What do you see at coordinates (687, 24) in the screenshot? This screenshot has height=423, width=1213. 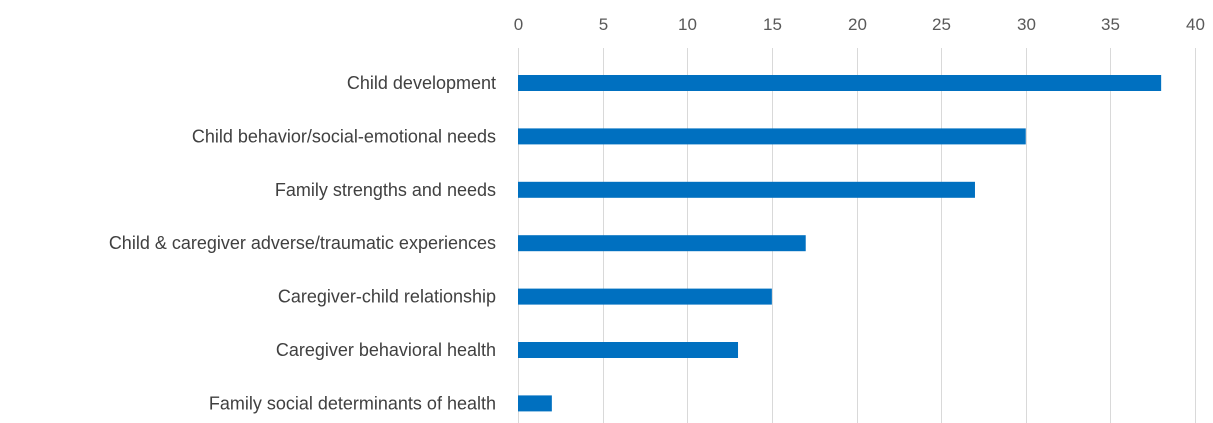 I see `x-tick-label-10: 10` at bounding box center [687, 24].